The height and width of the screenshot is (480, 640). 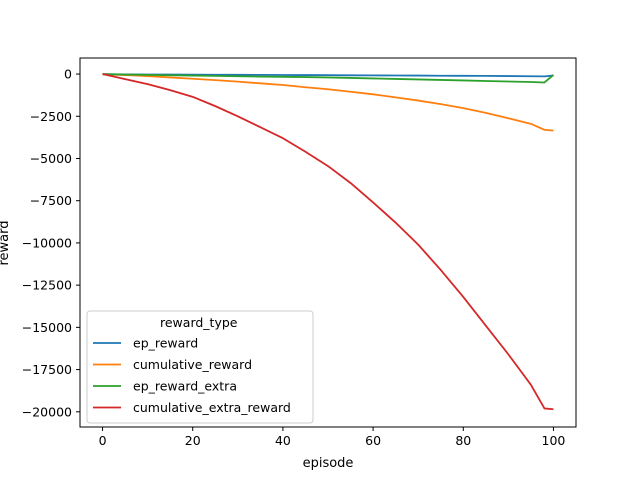 What do you see at coordinates (328, 463) in the screenshot?
I see `x-axis-label: episode` at bounding box center [328, 463].